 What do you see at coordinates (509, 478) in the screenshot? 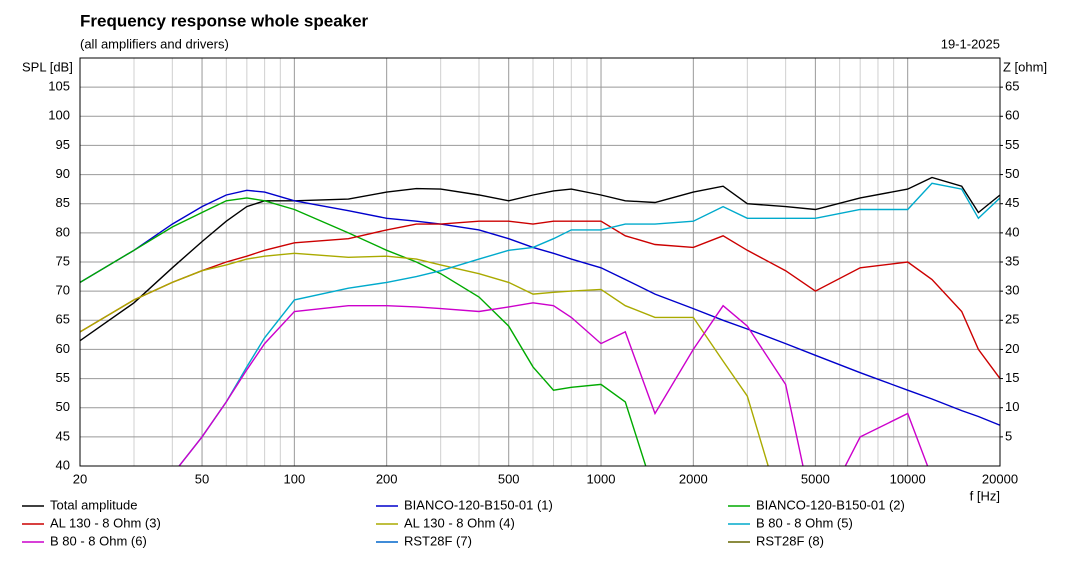
I see `x-tick-label: 500` at bounding box center [509, 478].